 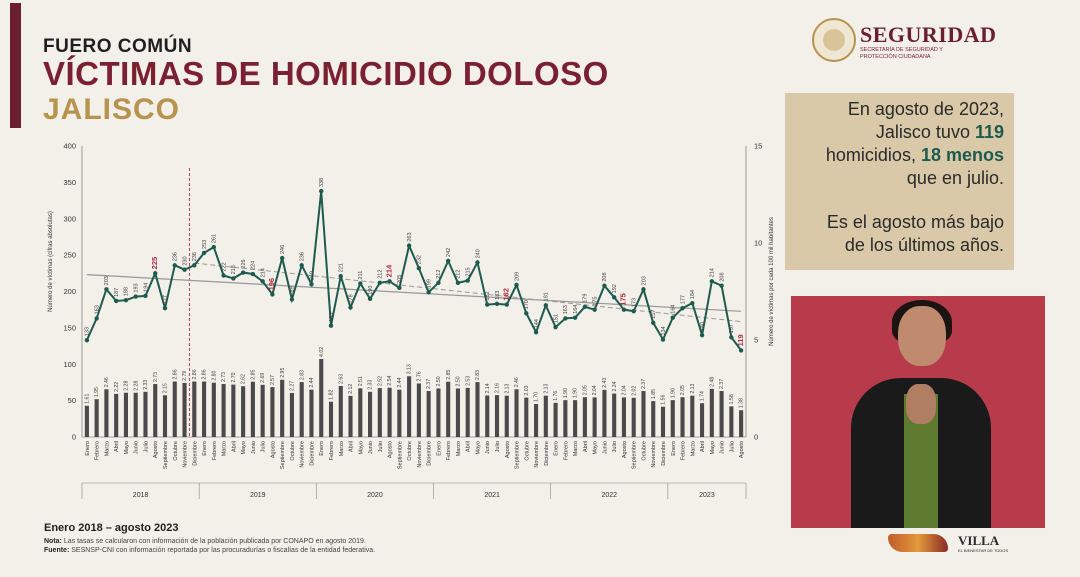 I want to click on rate-label: 1.38, so click(x=742, y=403).